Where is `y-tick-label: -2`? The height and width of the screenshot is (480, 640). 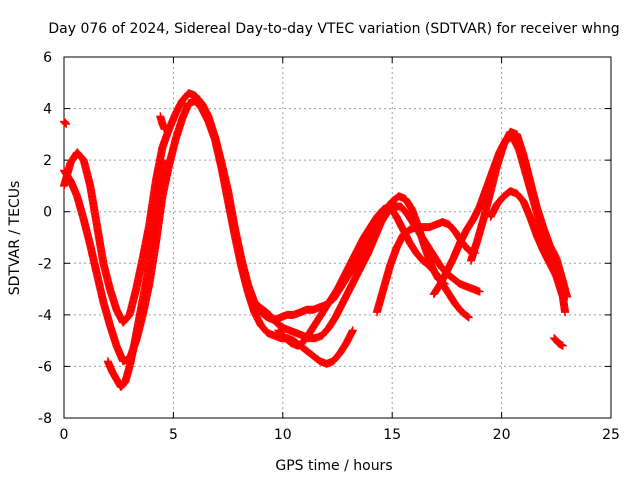
y-tick-label: -2 is located at coordinates (45, 264).